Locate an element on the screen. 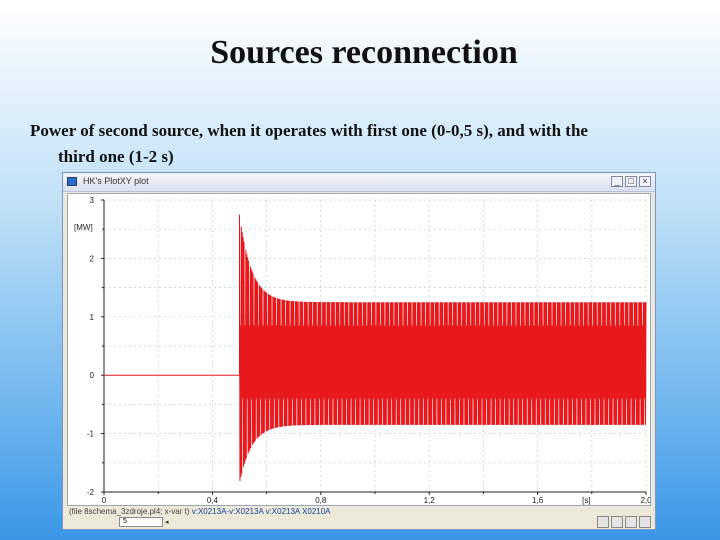 This screenshot has height=540, width=720. y-tick-label: -2 is located at coordinates (91, 492).